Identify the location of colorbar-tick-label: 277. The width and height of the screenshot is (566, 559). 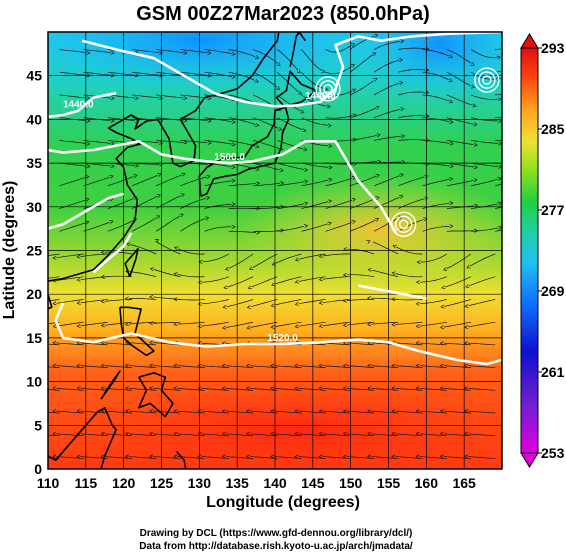
(553, 210).